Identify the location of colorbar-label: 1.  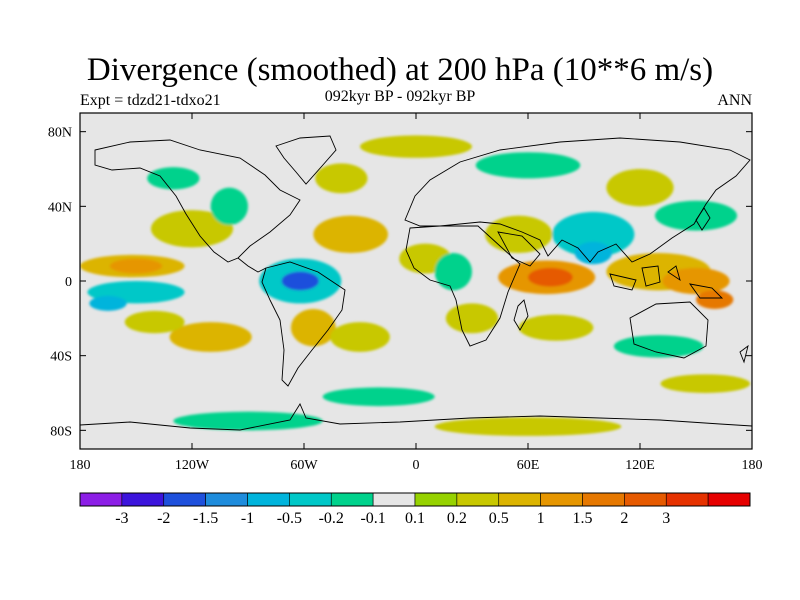
(541, 518).